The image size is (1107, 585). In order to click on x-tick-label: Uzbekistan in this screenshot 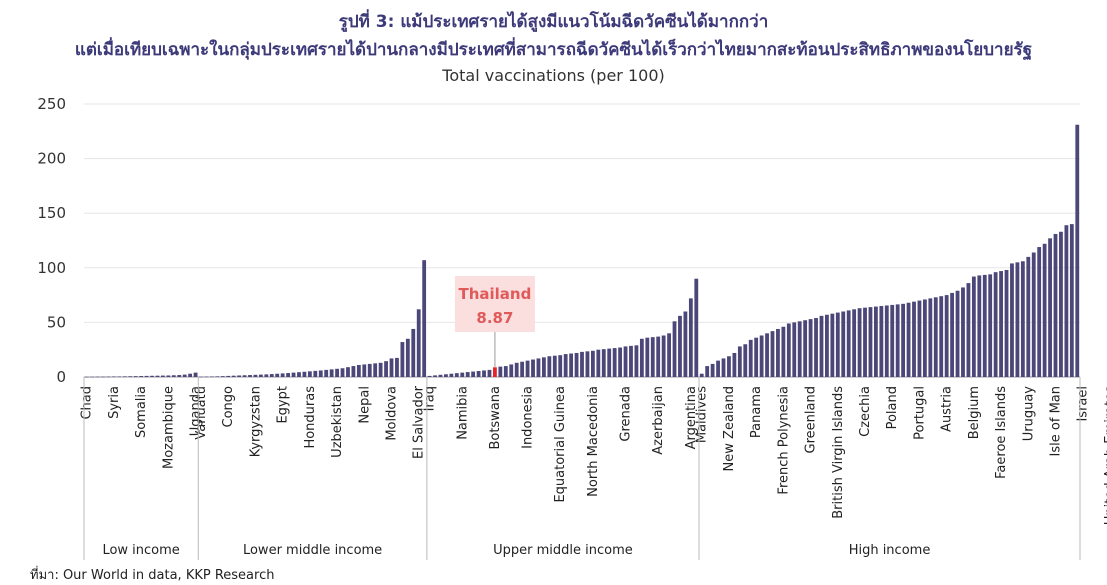, I will do `click(337, 422)`.